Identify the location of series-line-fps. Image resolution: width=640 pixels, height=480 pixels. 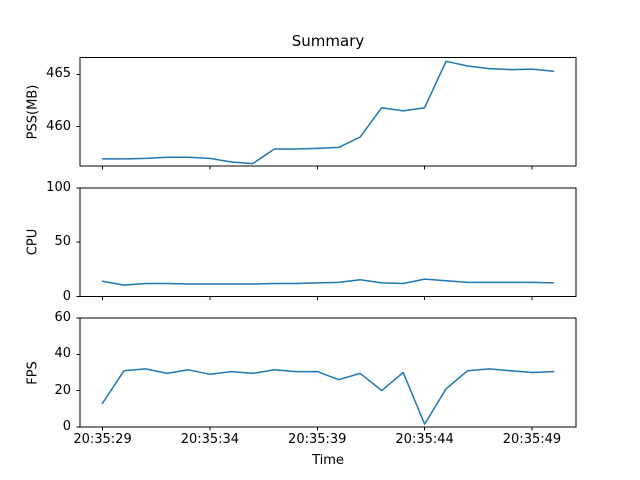
(328, 396).